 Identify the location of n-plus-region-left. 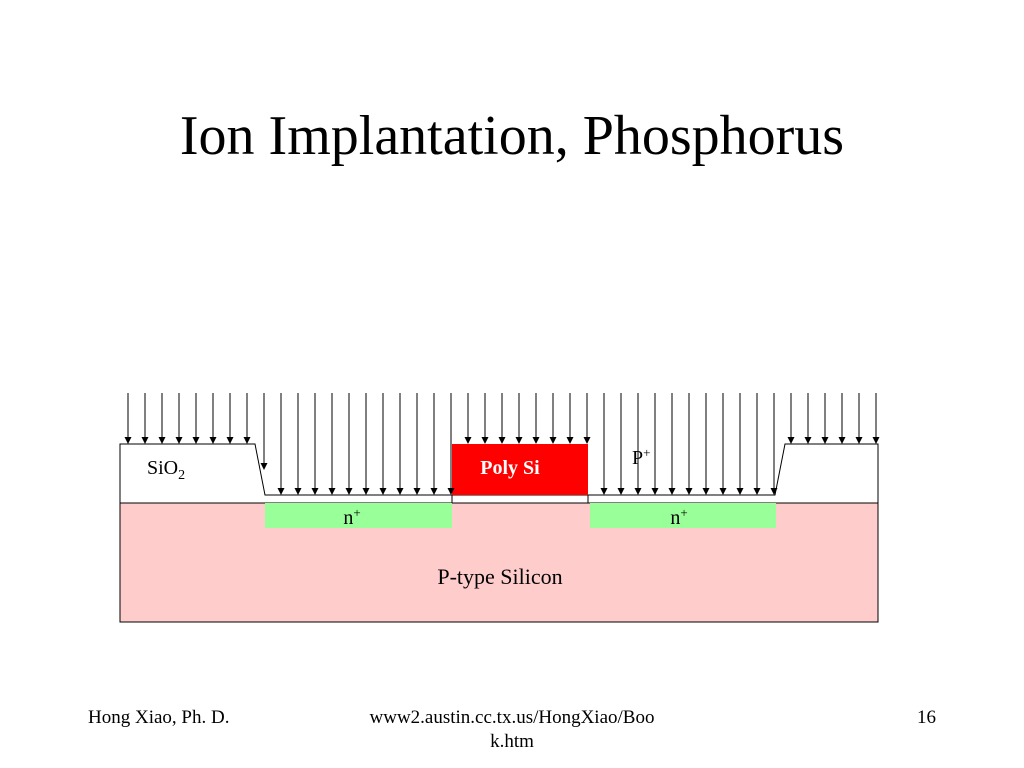
(358, 515).